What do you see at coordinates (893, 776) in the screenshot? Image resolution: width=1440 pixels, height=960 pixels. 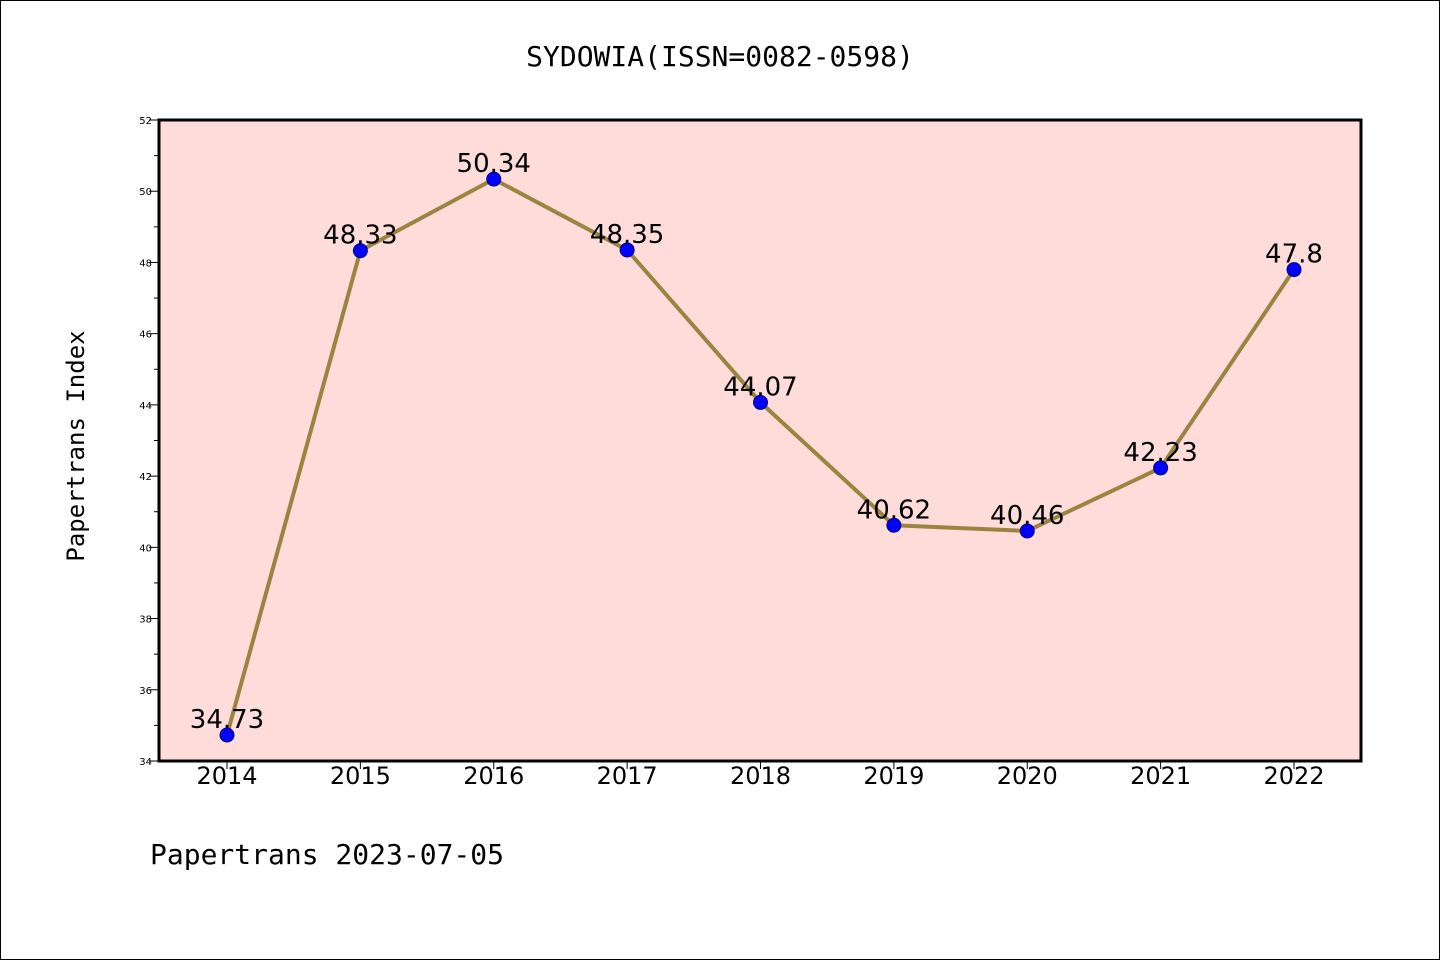 I see `x-tick-label: 2019` at bounding box center [893, 776].